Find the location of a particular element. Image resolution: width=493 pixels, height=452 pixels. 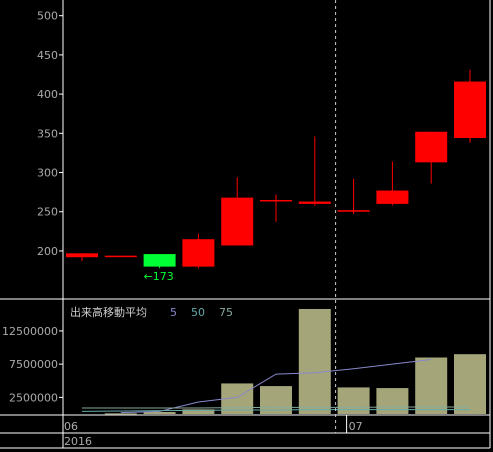

price-tick-label: 400 is located at coordinates (47, 94).